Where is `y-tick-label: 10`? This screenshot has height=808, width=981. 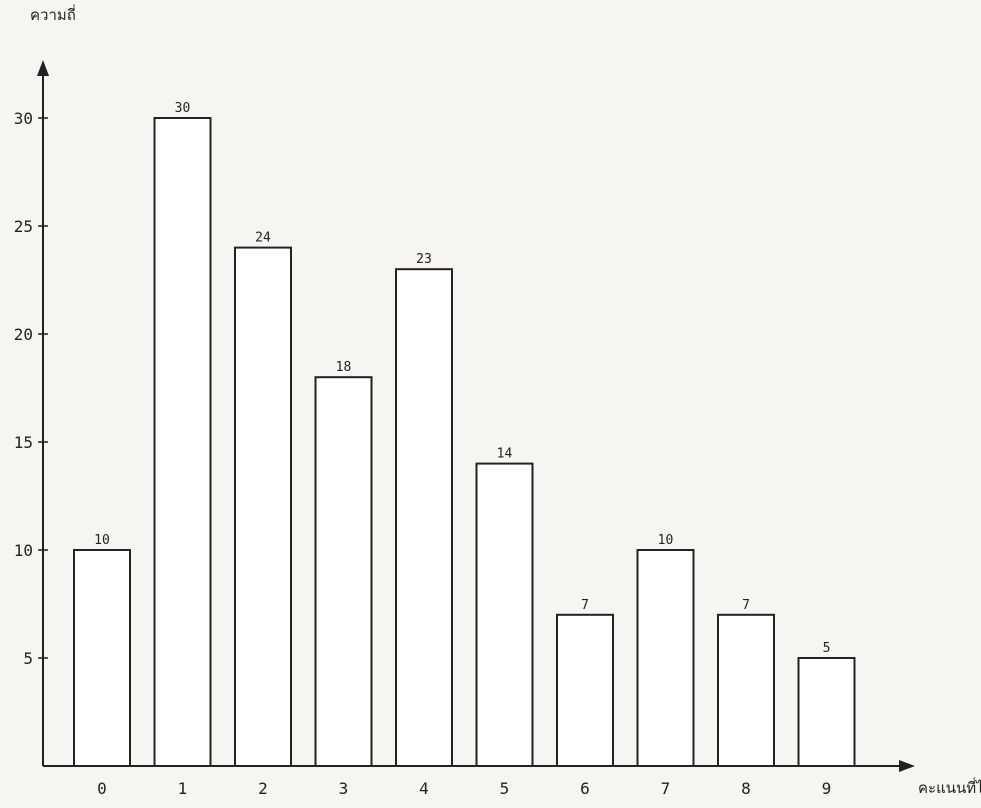 y-tick-label: 10 is located at coordinates (23, 550).